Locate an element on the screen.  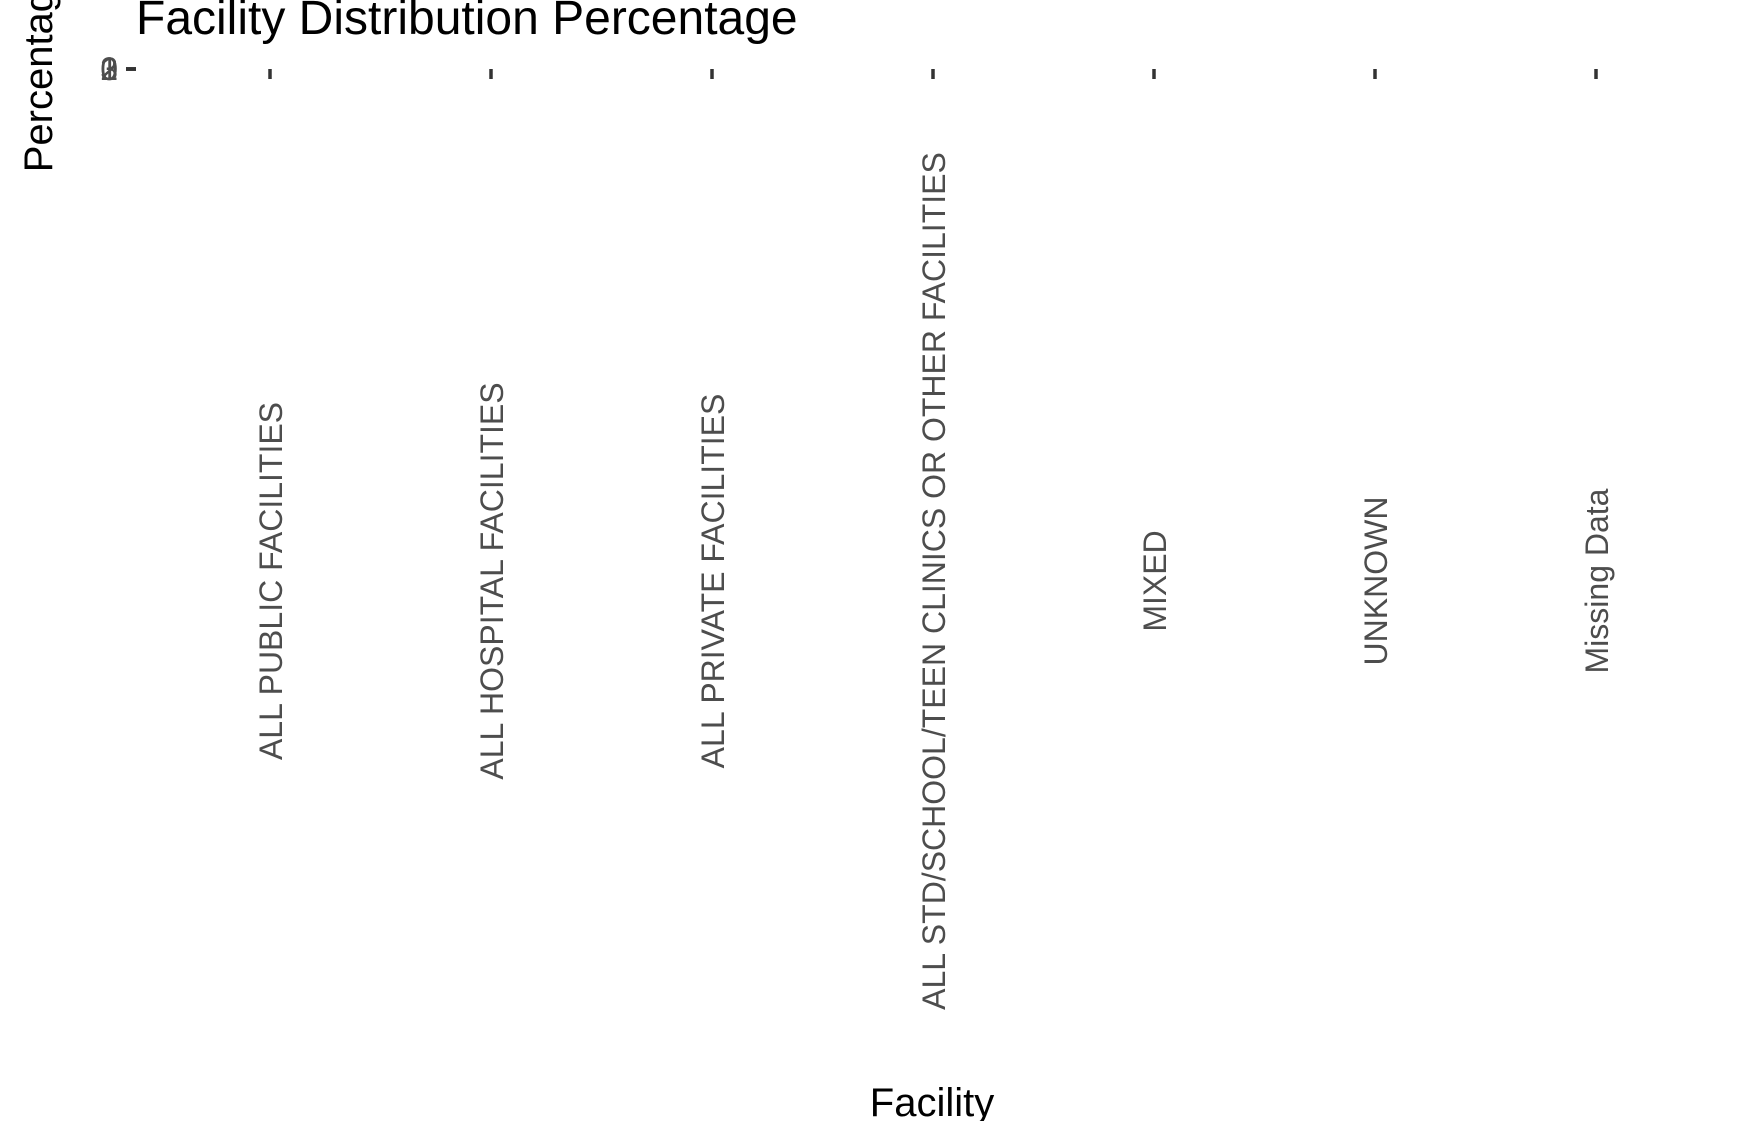
y-tick-label: 2 is located at coordinates (109, 69).